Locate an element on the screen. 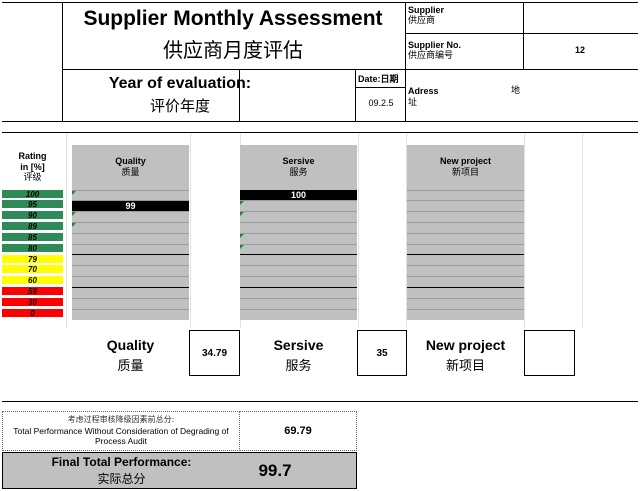 The height and width of the screenshot is (491, 640). rating-level: 90 is located at coordinates (32, 215).